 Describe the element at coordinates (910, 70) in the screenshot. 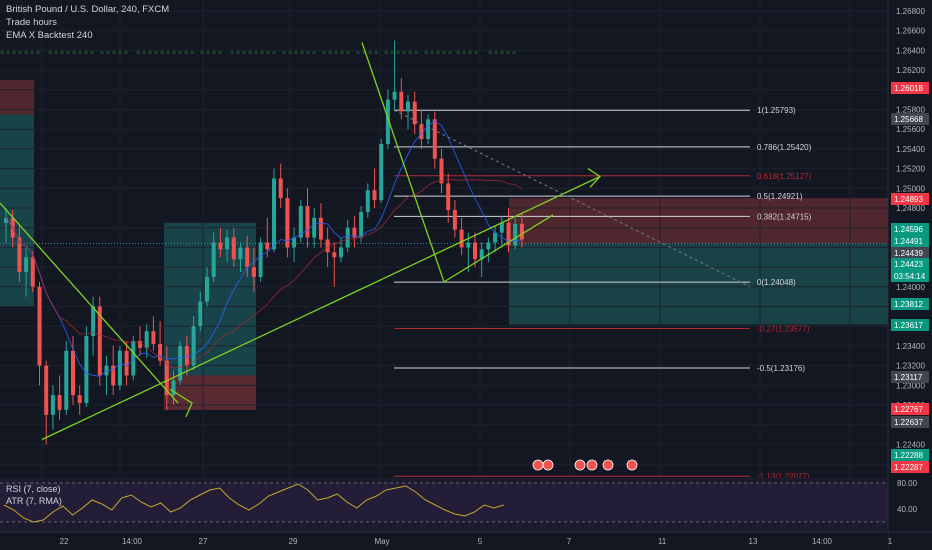

I see `price-tick: 1.26200` at that location.